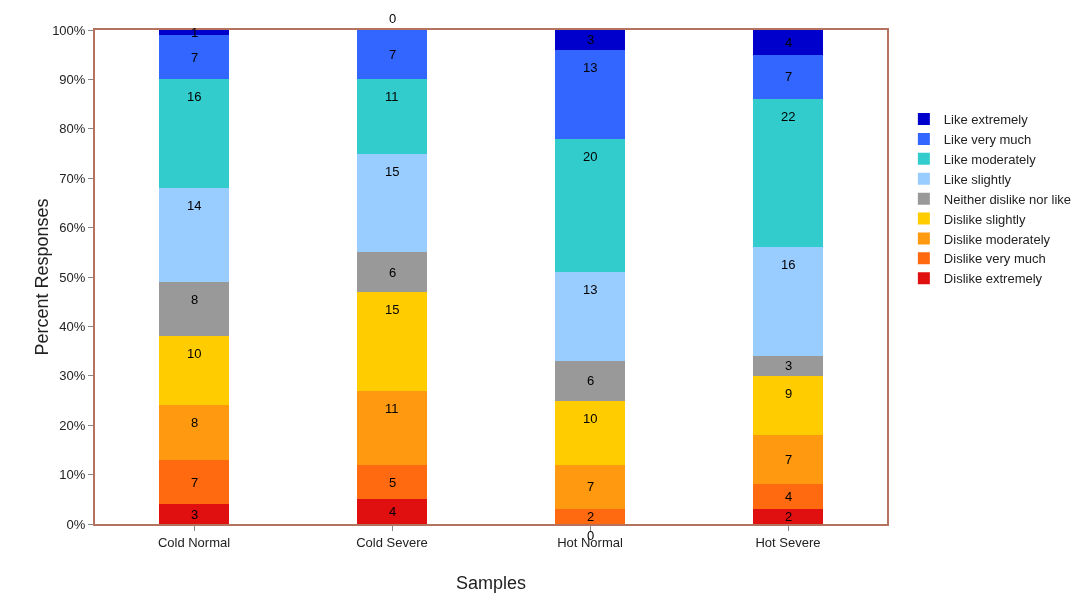  What do you see at coordinates (69, 30) in the screenshot?
I see `y-tick-label: 100%` at bounding box center [69, 30].